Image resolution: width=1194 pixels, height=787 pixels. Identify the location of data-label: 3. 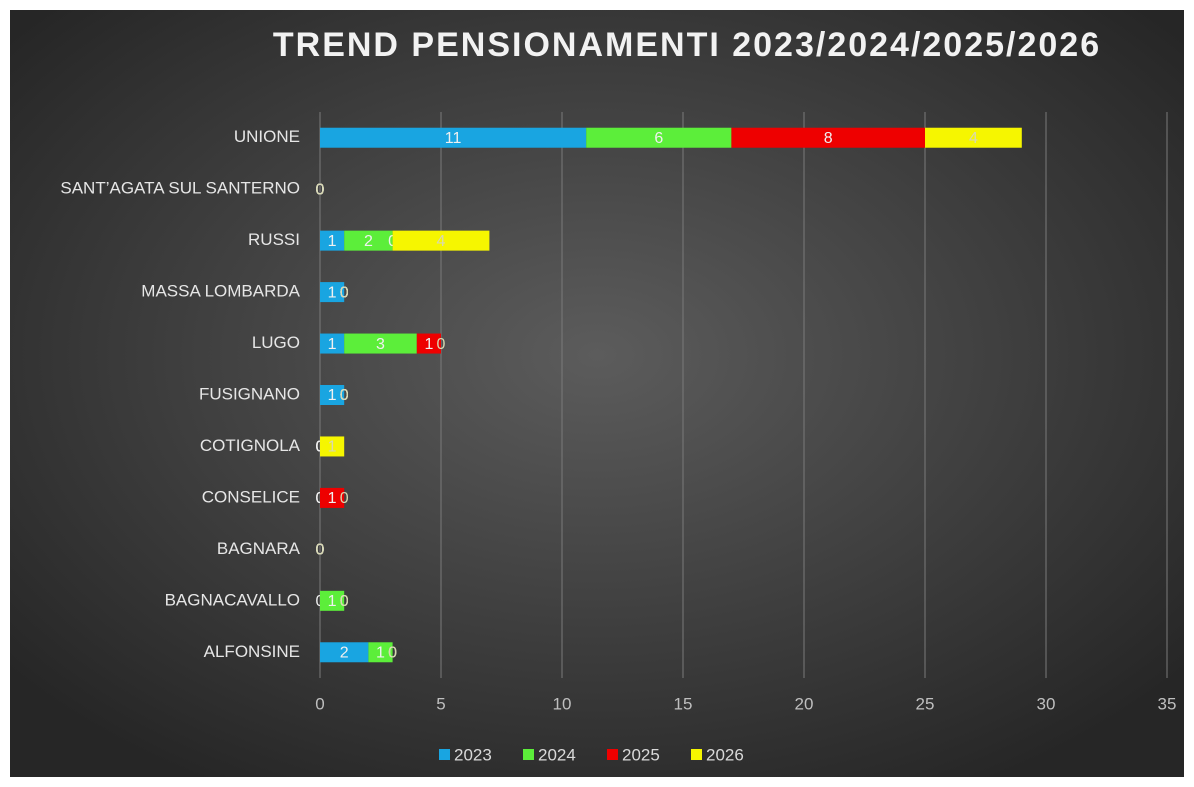
(380, 344).